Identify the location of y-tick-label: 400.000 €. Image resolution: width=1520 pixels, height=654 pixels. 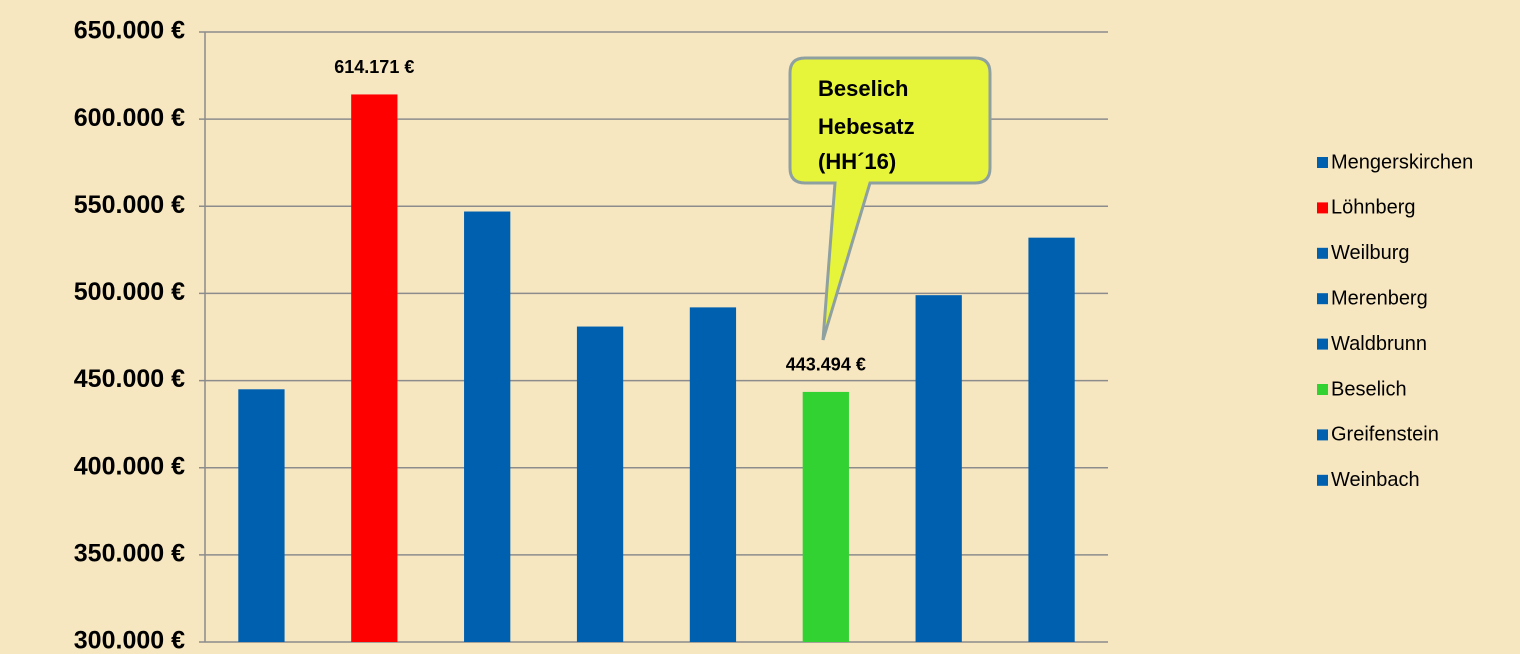
(129, 466).